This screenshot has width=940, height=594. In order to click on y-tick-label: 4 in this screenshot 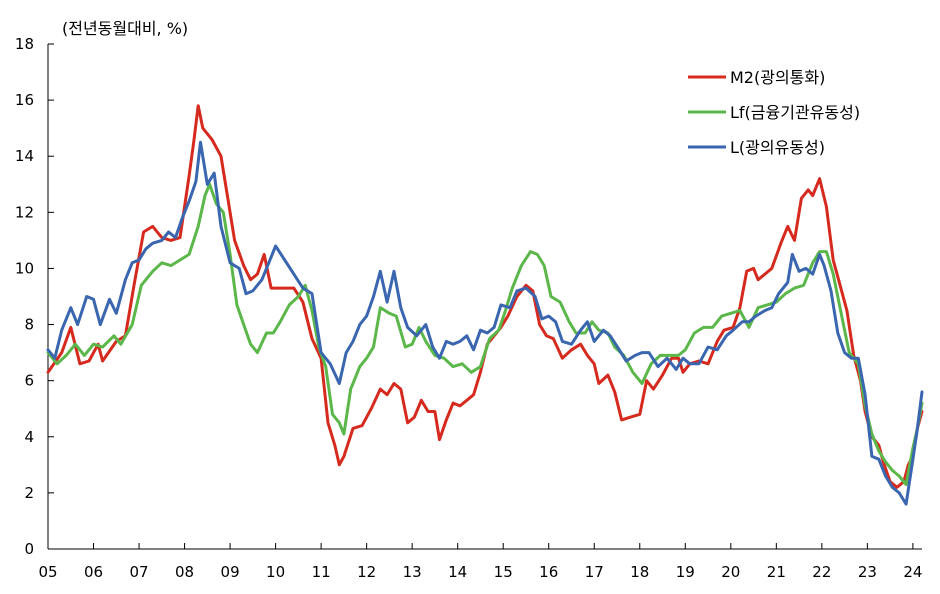, I will do `click(29, 437)`.